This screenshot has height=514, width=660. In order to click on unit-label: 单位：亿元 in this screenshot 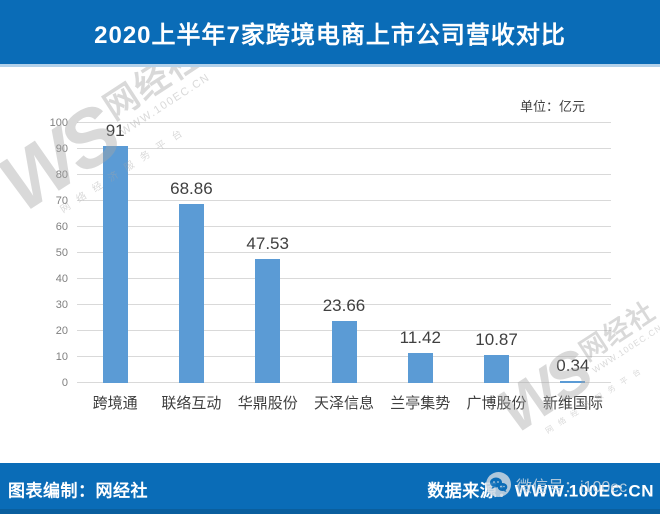, I will do `click(552, 106)`.